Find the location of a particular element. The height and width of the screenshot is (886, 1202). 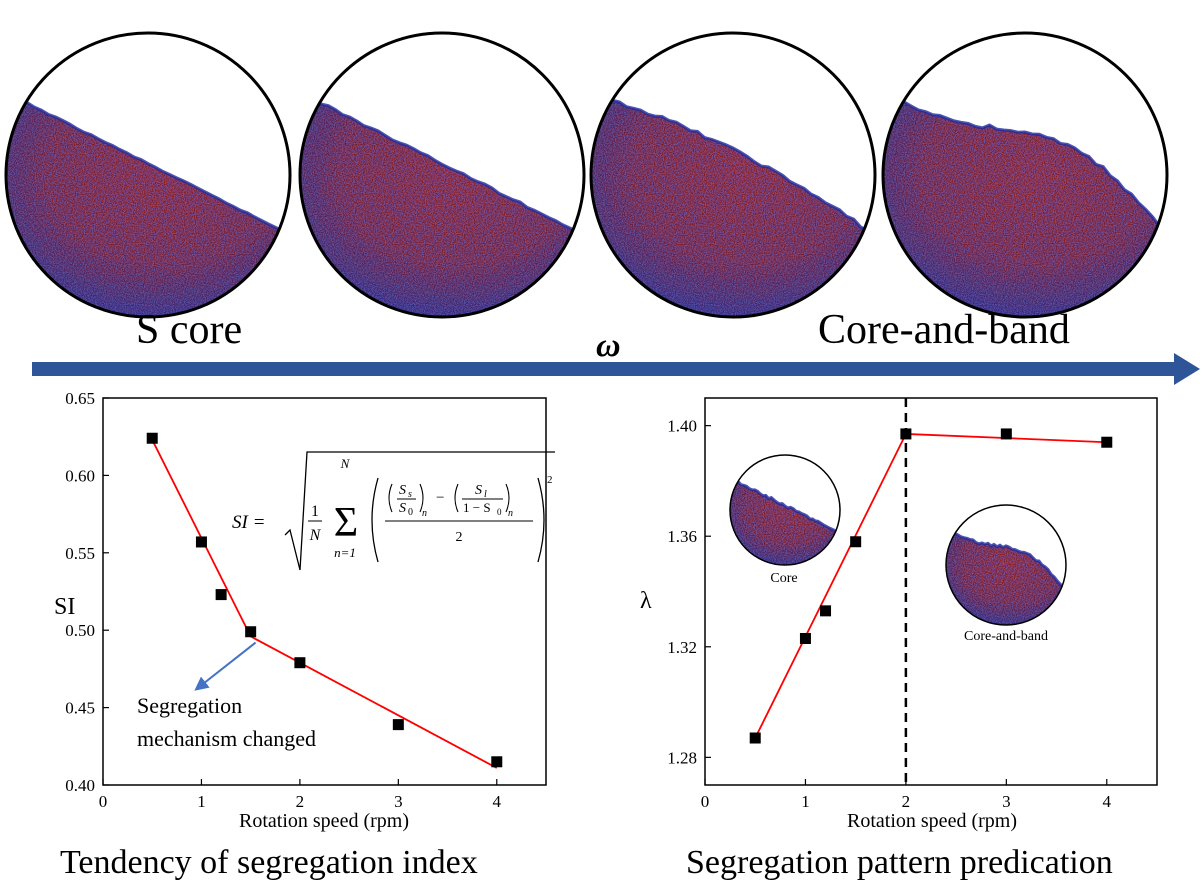

inset-2-particles is located at coordinates (1006, 577).